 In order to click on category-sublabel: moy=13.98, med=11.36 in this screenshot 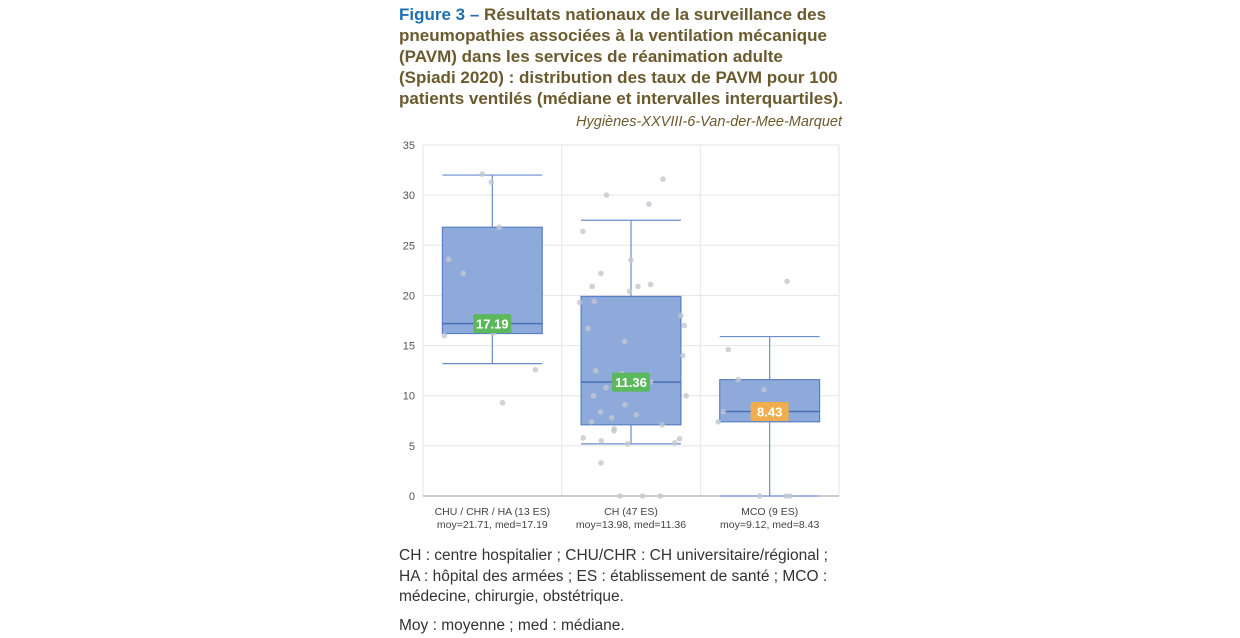, I will do `click(631, 525)`.